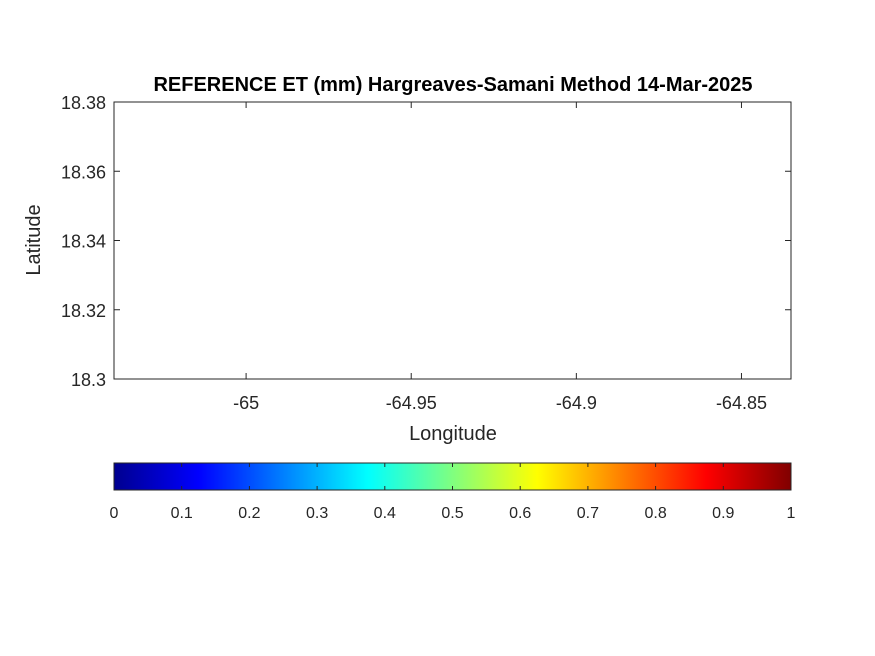  What do you see at coordinates (83, 311) in the screenshot?
I see `y-tick-label: 18.32` at bounding box center [83, 311].